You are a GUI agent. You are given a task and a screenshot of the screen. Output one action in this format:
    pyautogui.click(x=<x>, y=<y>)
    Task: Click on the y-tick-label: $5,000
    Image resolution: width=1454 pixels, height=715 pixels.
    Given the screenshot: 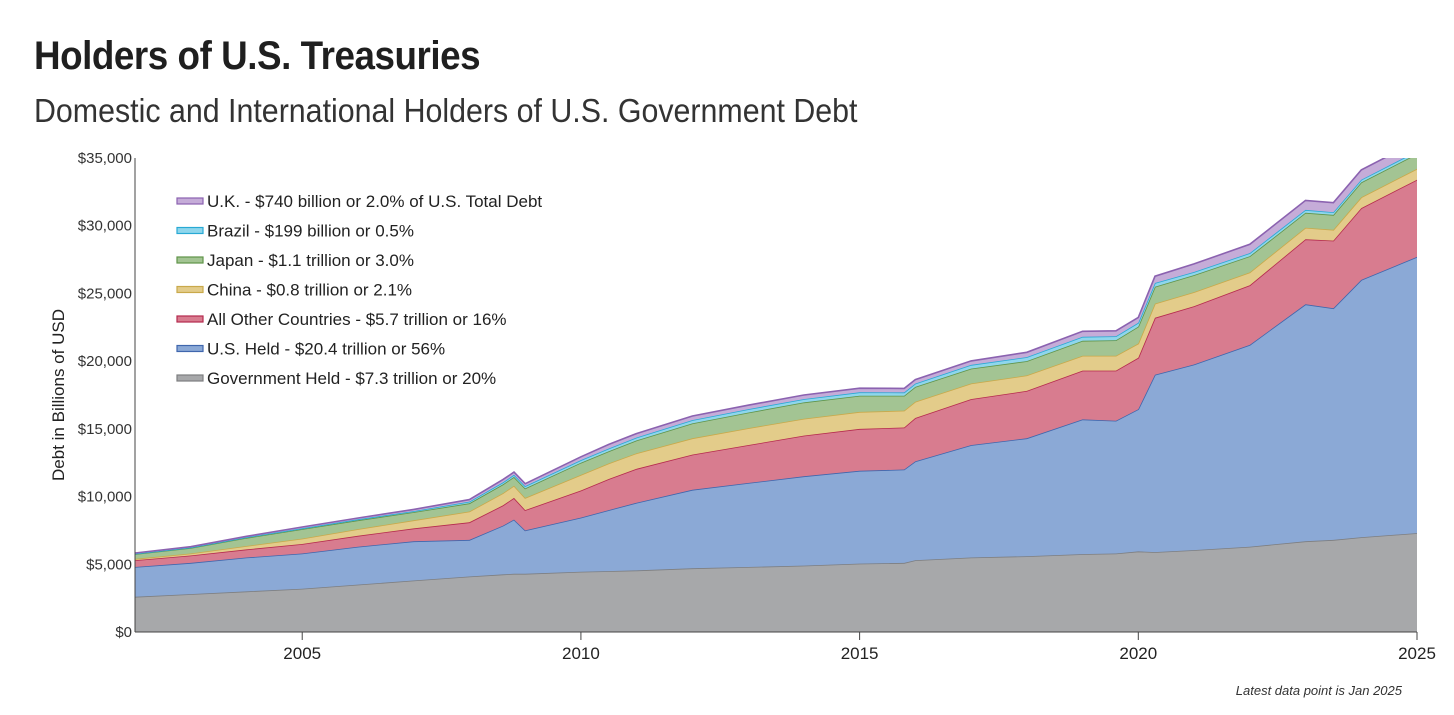 What is the action you would take?
    pyautogui.click(x=109, y=564)
    